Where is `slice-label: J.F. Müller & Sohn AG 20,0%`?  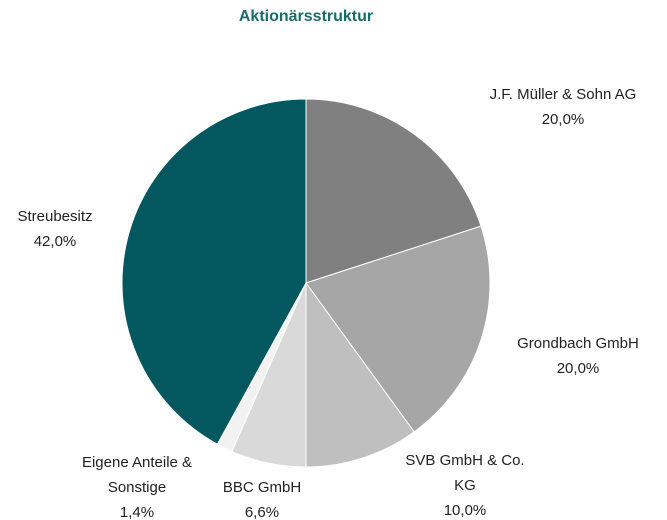 slice-label: J.F. Müller & Sohn AG 20,0% is located at coordinates (563, 107).